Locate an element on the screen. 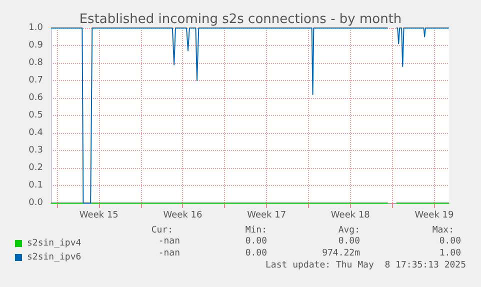 This screenshot has height=287, width=481. x-tick-label: Week 15 is located at coordinates (98, 215).